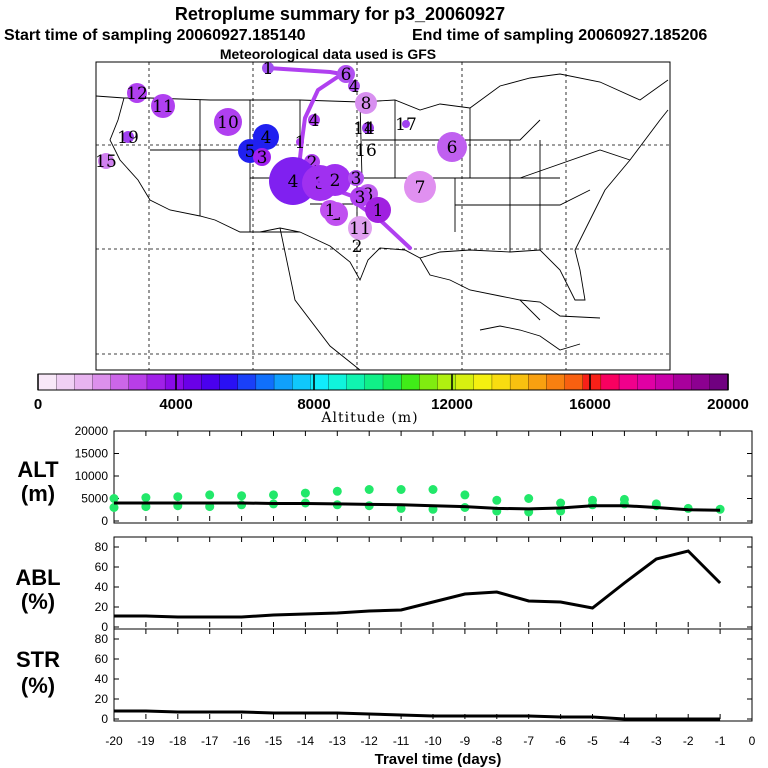 The height and width of the screenshot is (768, 768). I want to click on str-ytick-label: 20, so click(102, 699).